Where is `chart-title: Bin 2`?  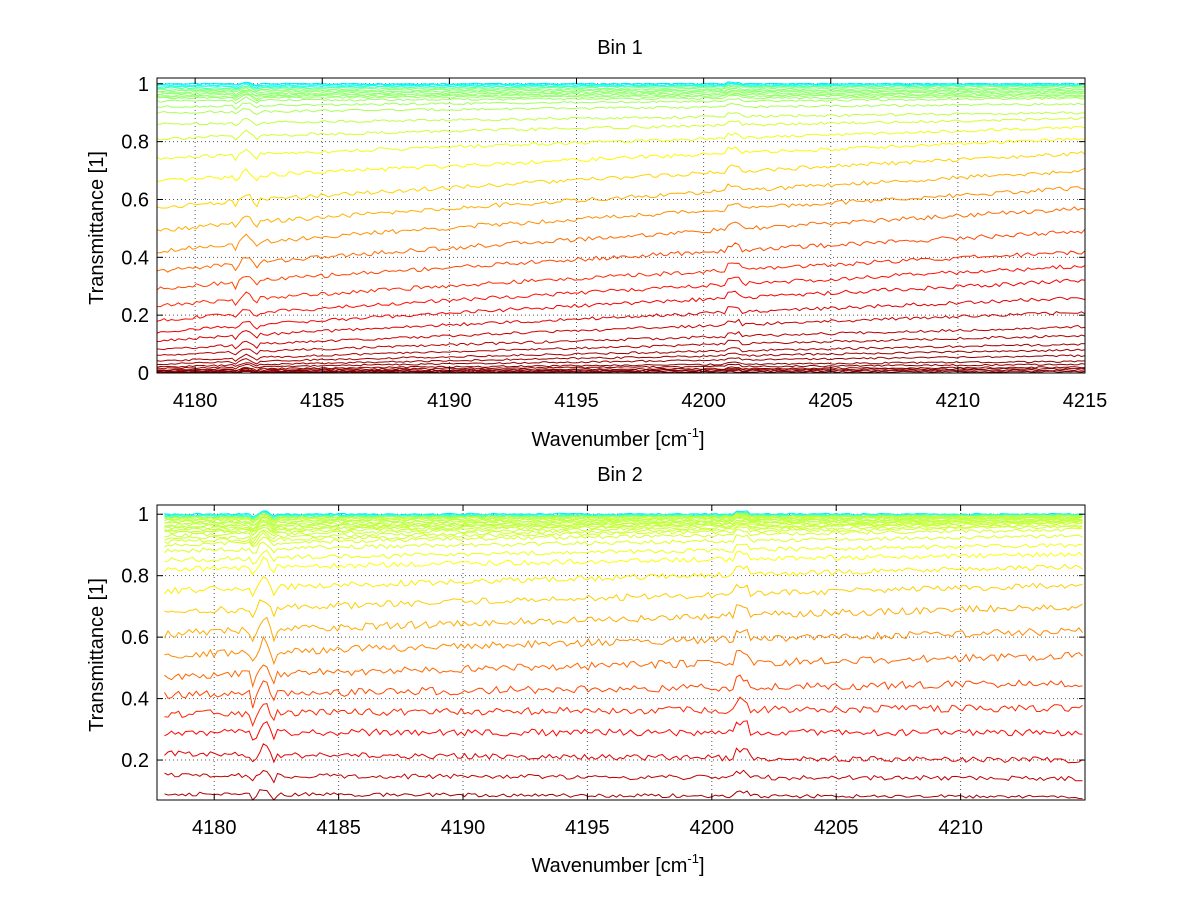 chart-title: Bin 2 is located at coordinates (620, 475).